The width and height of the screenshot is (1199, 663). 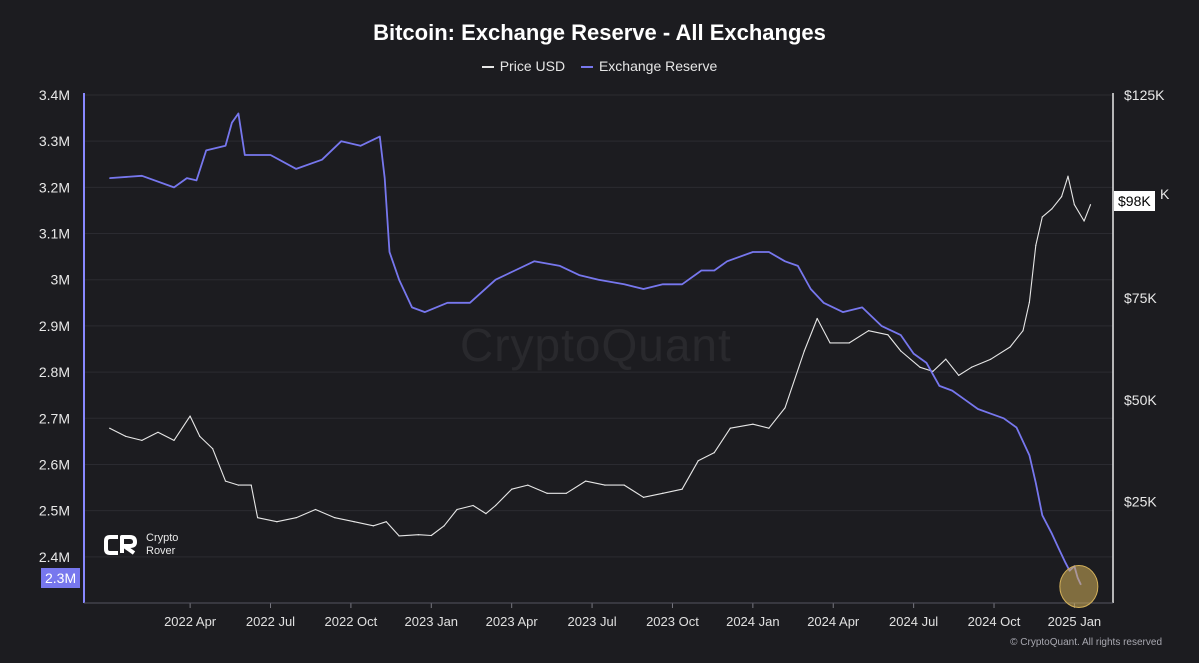 I want to click on x-tick-label: 2025 Jan, so click(x=1075, y=621).